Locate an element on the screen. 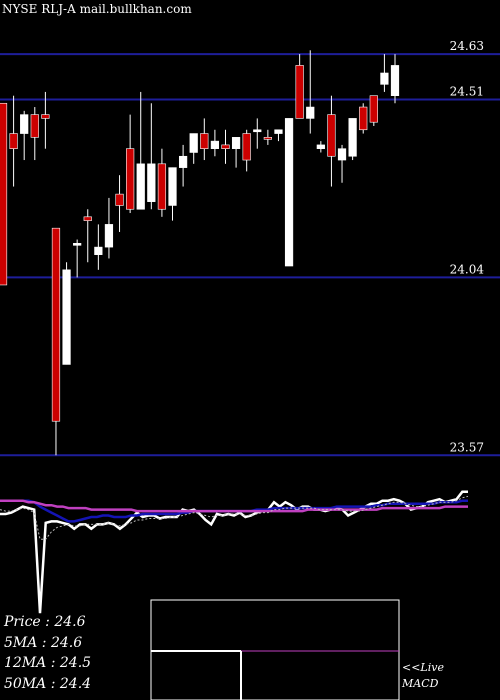 This screenshot has height=700, width=500. stat-5ma: 5MA : 24.6 is located at coordinates (43, 643).